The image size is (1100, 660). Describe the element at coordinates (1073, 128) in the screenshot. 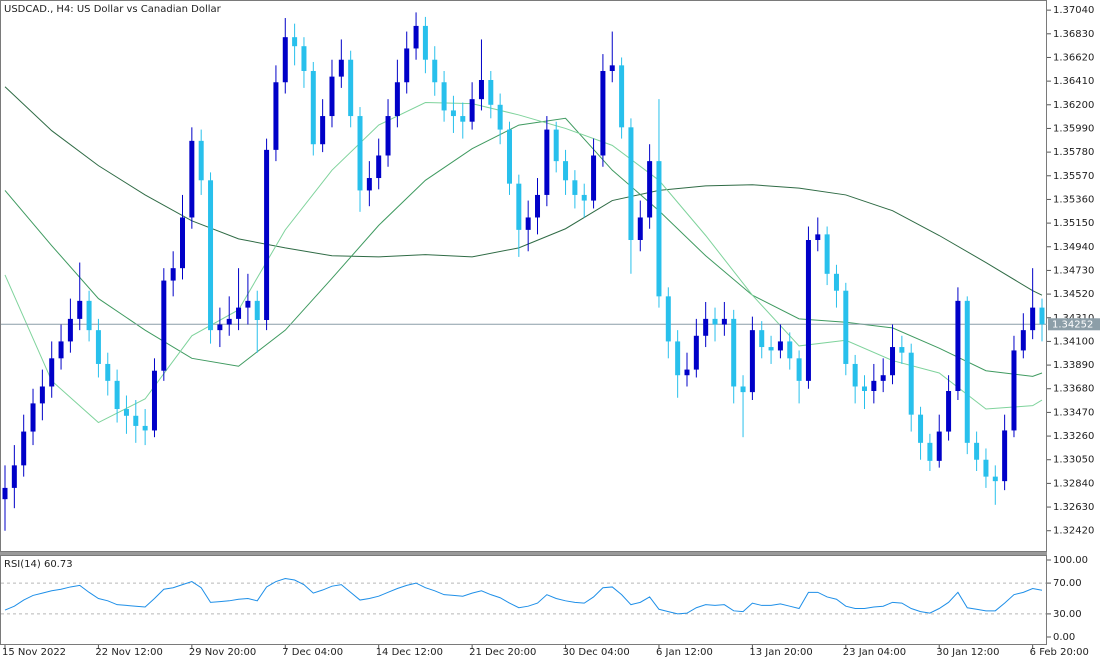

I see `y-tick-label: 1.35990` at that location.